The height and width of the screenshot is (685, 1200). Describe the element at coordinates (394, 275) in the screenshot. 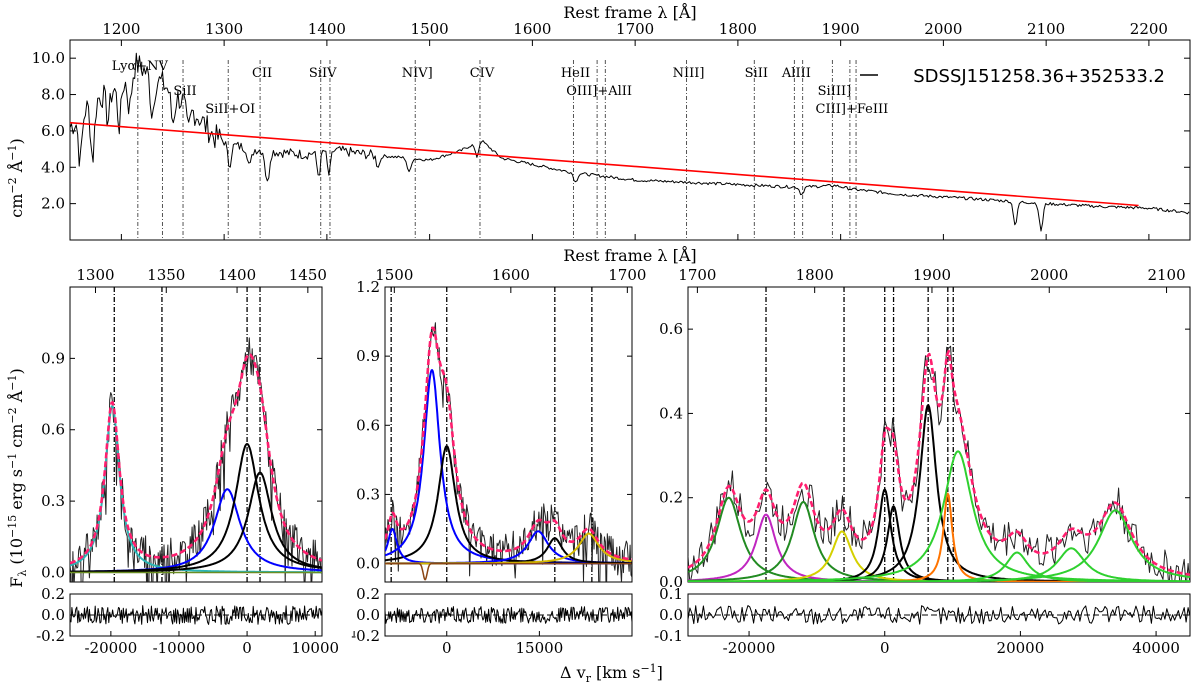

I see `panel-top-xtick-label: 1500` at that location.